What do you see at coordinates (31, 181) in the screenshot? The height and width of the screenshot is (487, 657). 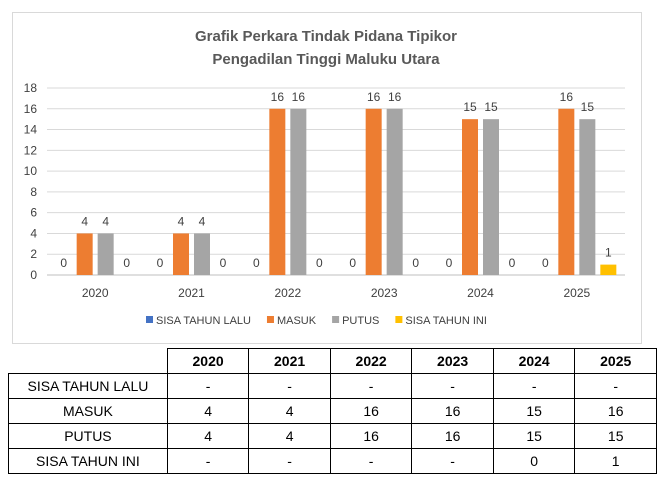 I see `y-axis: 0 2 4 6 8 10 12 14 16 18` at bounding box center [31, 181].